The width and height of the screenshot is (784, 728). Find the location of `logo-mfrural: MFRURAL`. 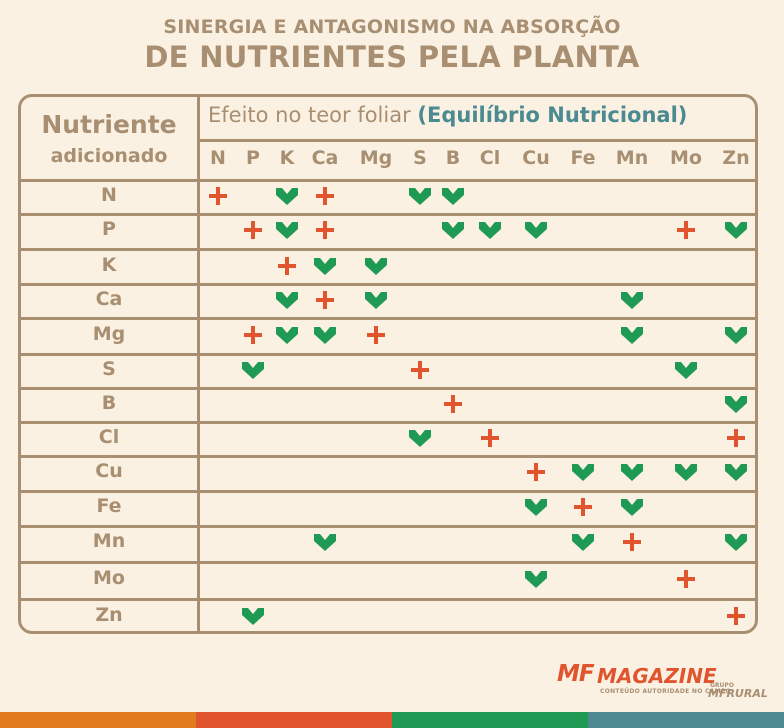

logo-mfrural: MFRURAL is located at coordinates (738, 693).